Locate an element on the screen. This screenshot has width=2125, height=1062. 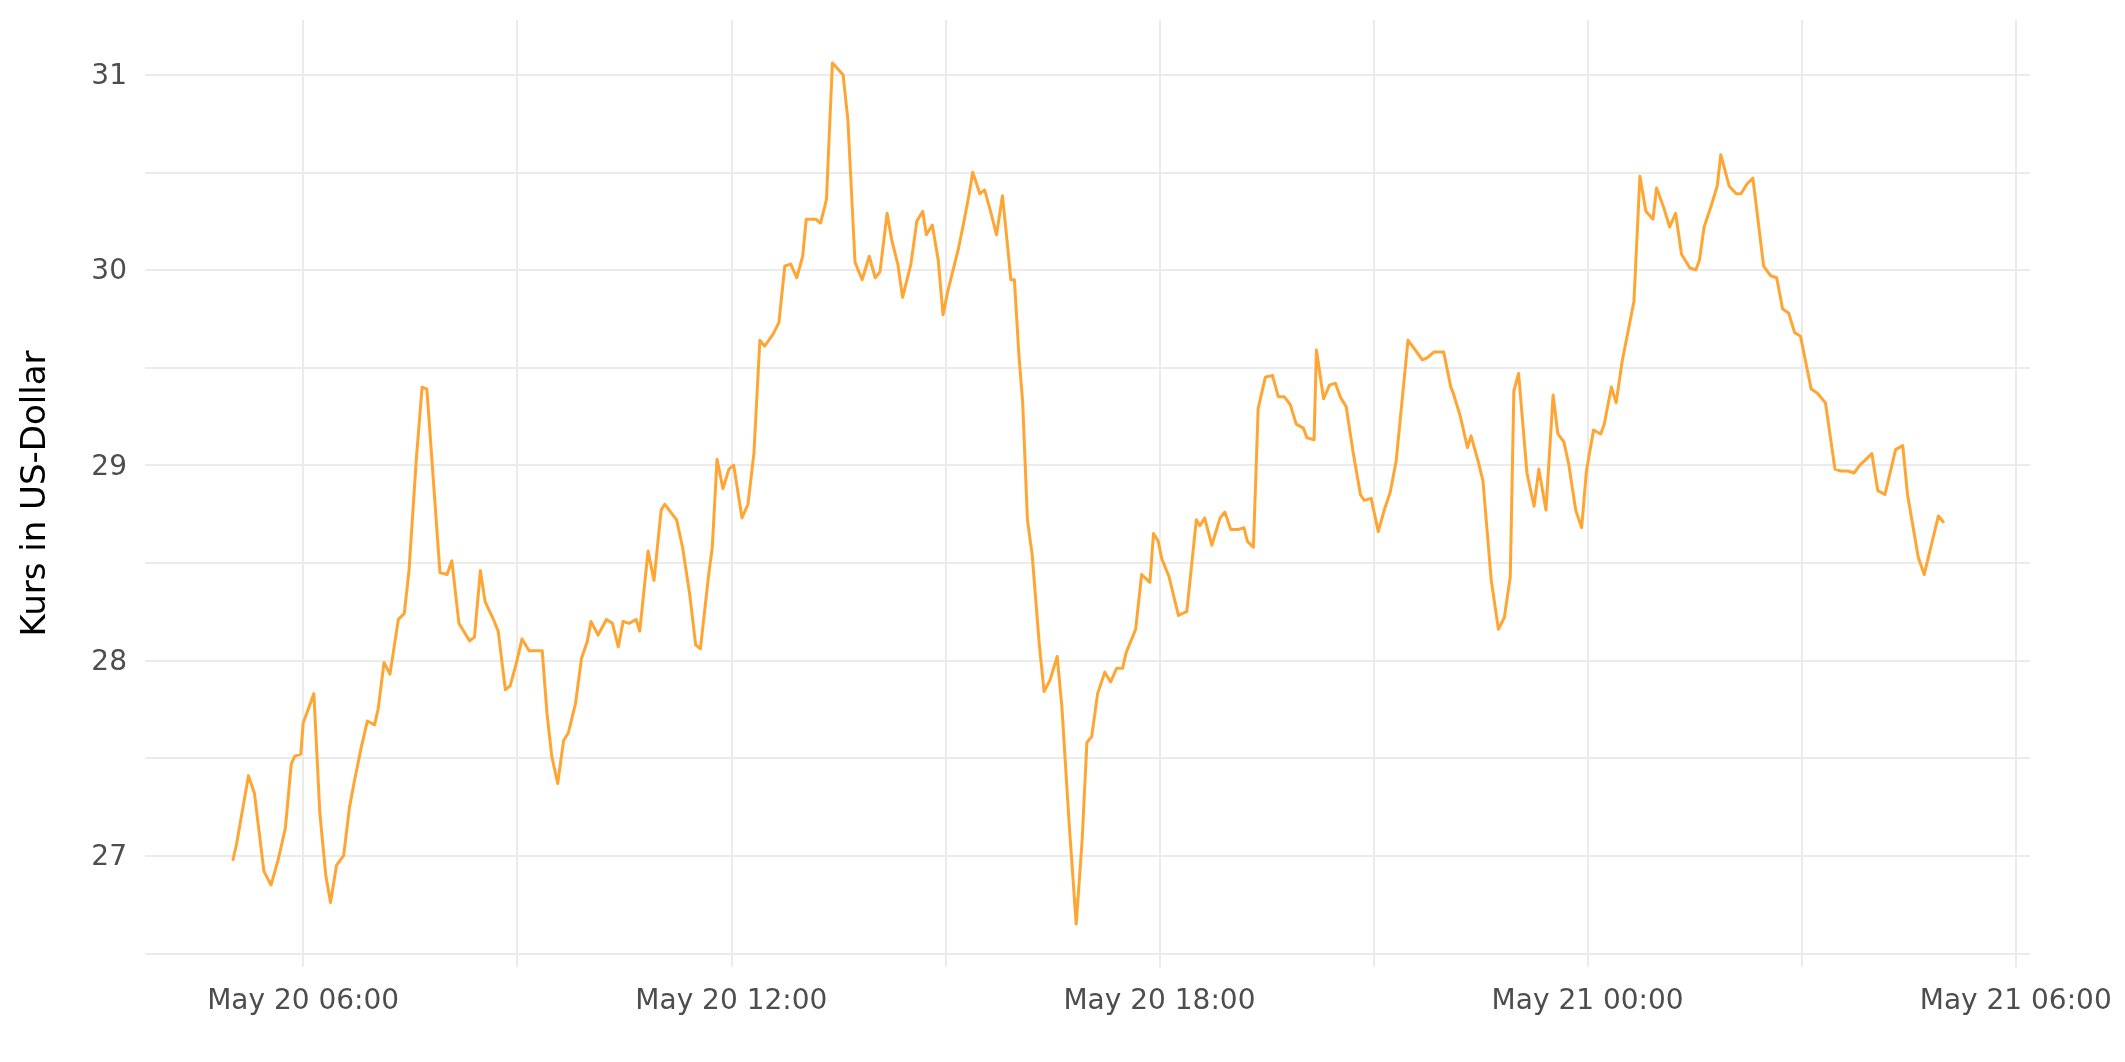
y-tick-label: 31 is located at coordinates (109, 75).